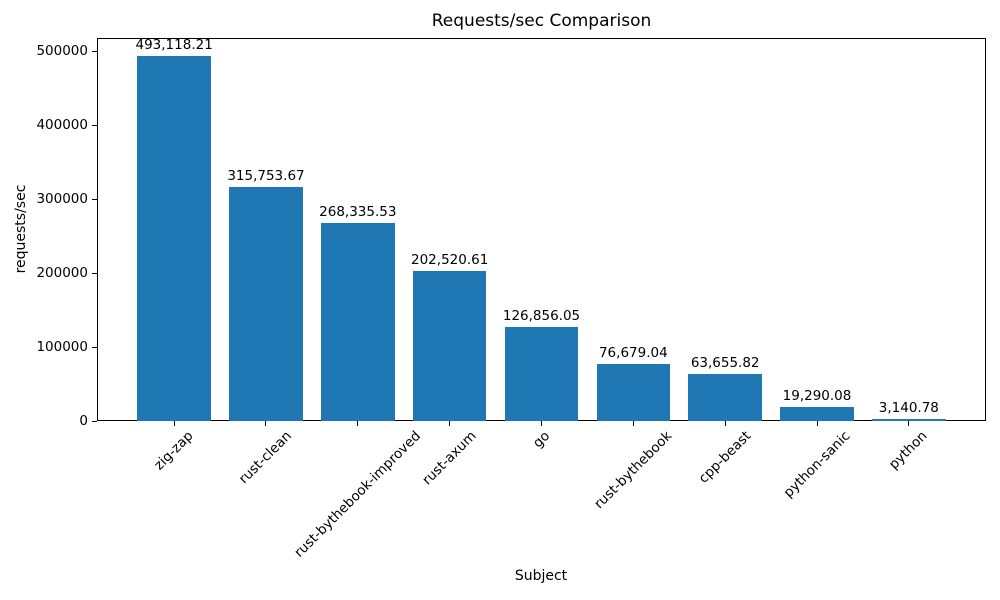 Image resolution: width=1000 pixels, height=600 pixels. I want to click on y-tick-label: 100000, so click(62, 347).